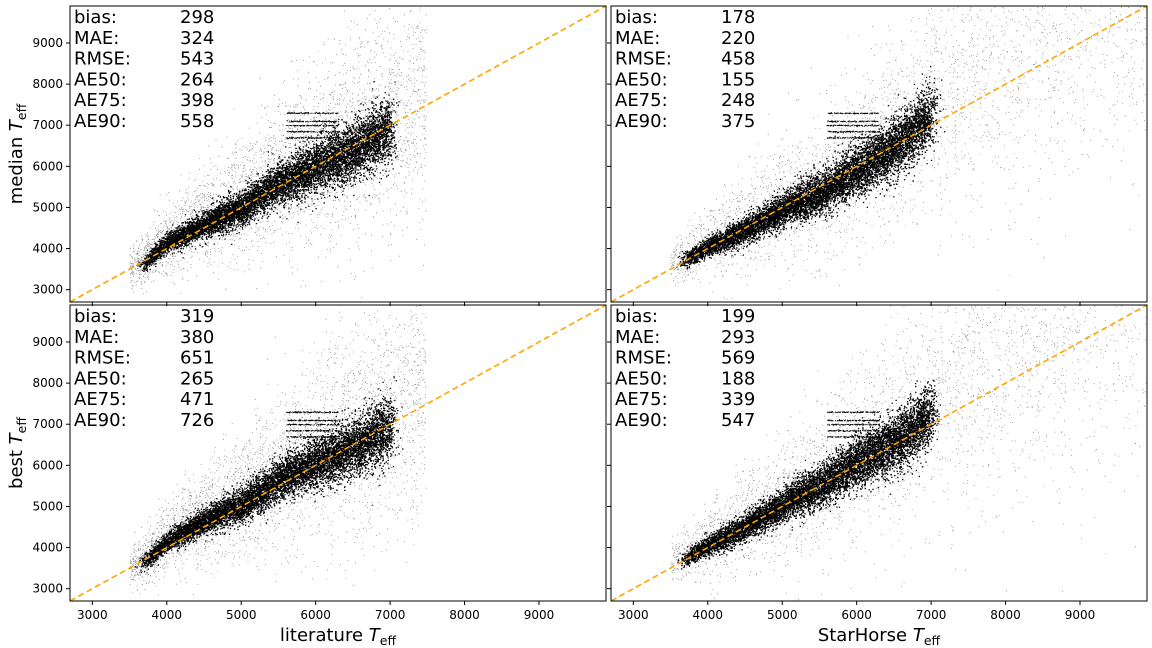  Describe the element at coordinates (197, 378) in the screenshot. I see `stat-value: 265` at that location.